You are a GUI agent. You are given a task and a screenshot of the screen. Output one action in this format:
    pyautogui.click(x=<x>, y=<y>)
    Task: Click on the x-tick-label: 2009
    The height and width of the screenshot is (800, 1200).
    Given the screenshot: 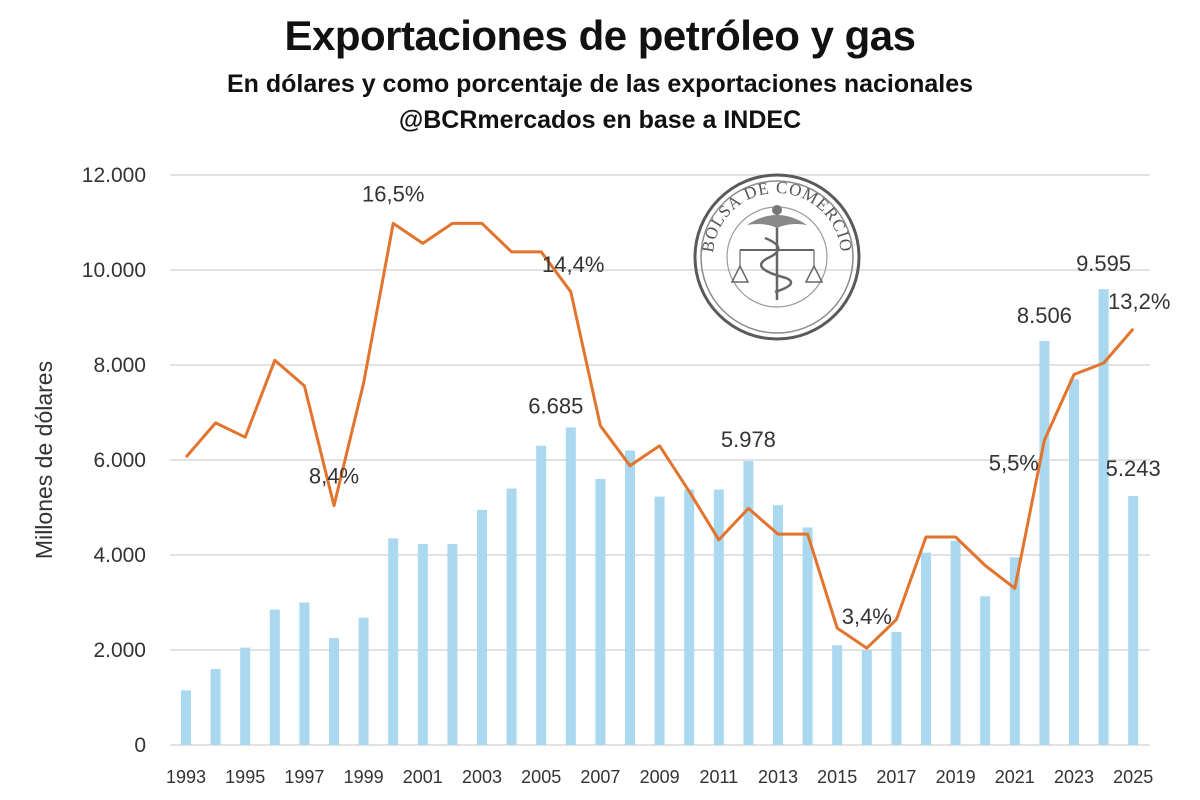 What is the action you would take?
    pyautogui.click(x=660, y=777)
    